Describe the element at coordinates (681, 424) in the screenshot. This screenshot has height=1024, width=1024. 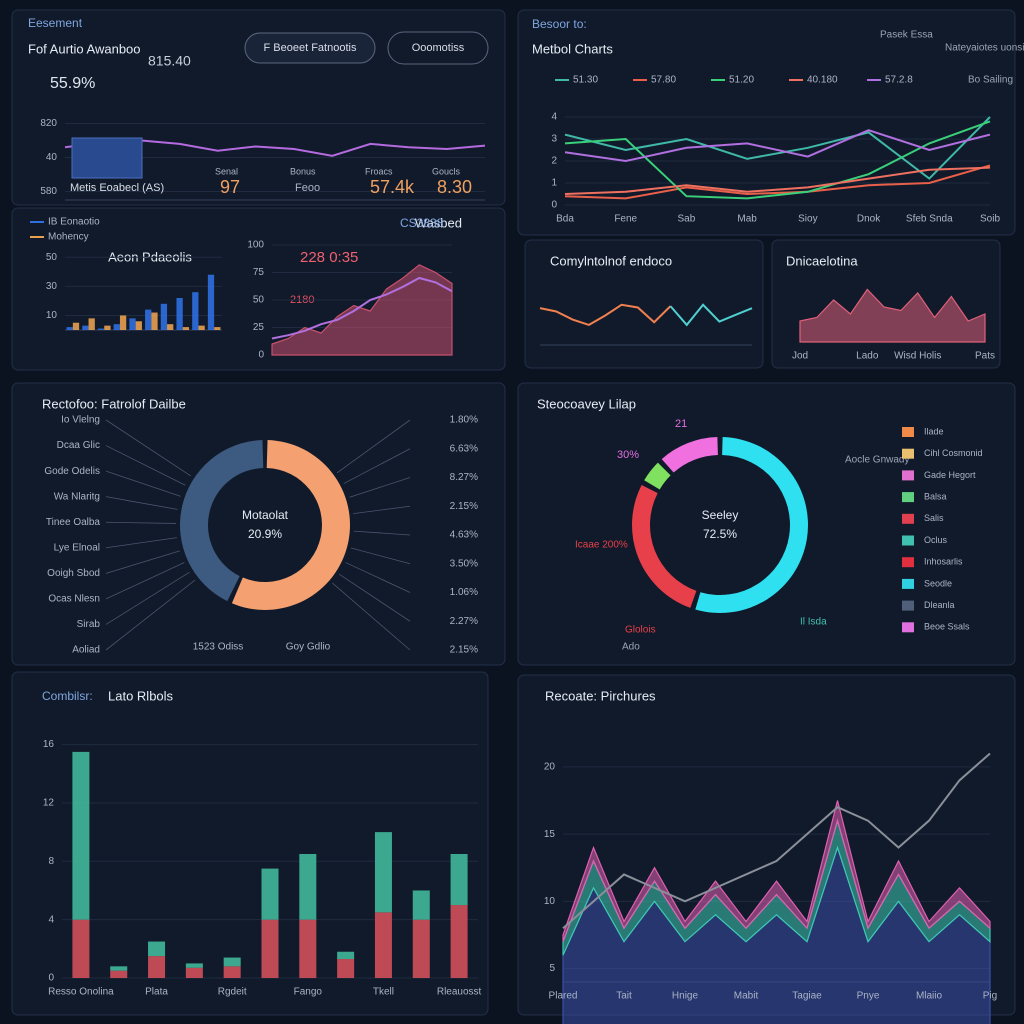
I see `annotation: 21` at that location.